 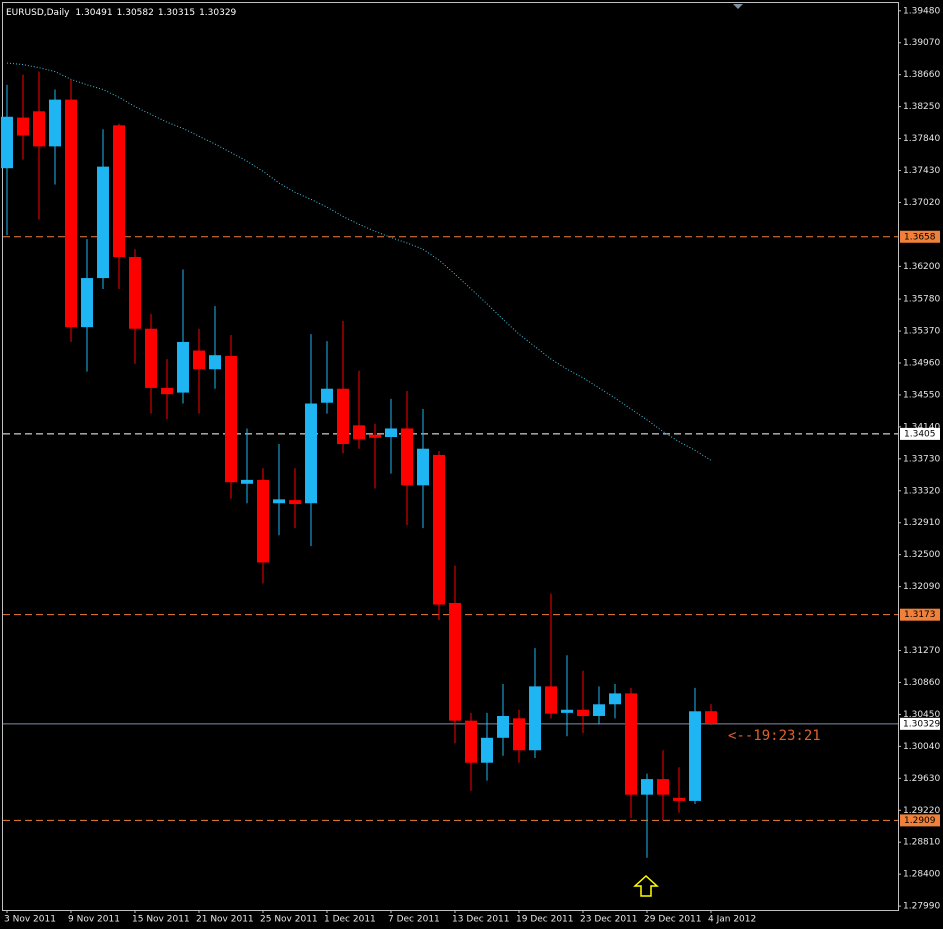 I want to click on y-tick-label: 1.34960, so click(x=921, y=363).